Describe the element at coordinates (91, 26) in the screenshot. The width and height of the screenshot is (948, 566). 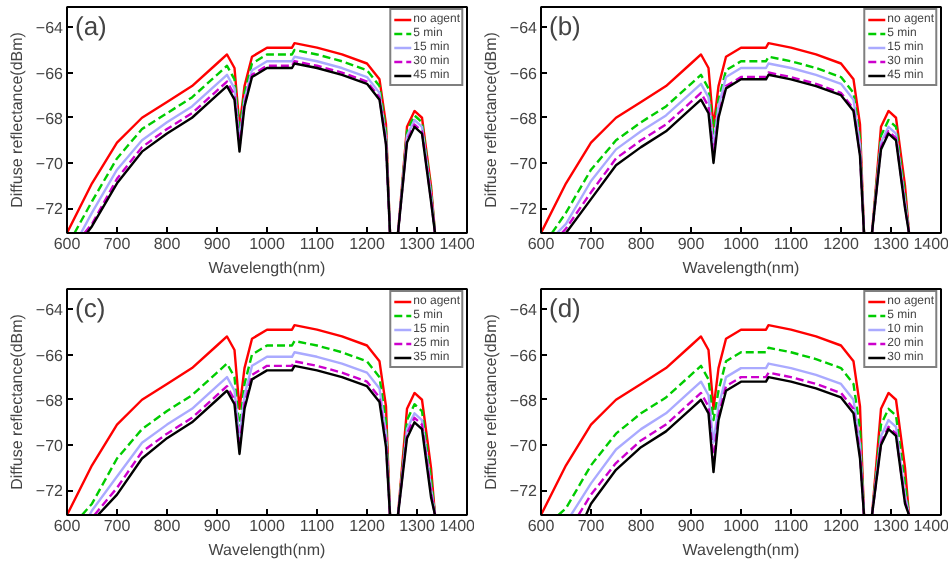
I see `chart-title: (a)` at that location.